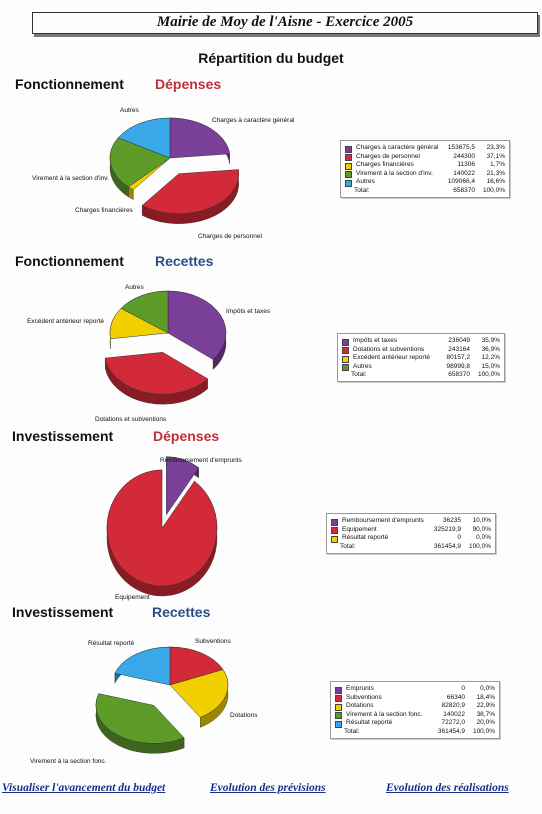  What do you see at coordinates (142, 666) in the screenshot?
I see `pie-slice-r-sultat-report-` at bounding box center [142, 666].